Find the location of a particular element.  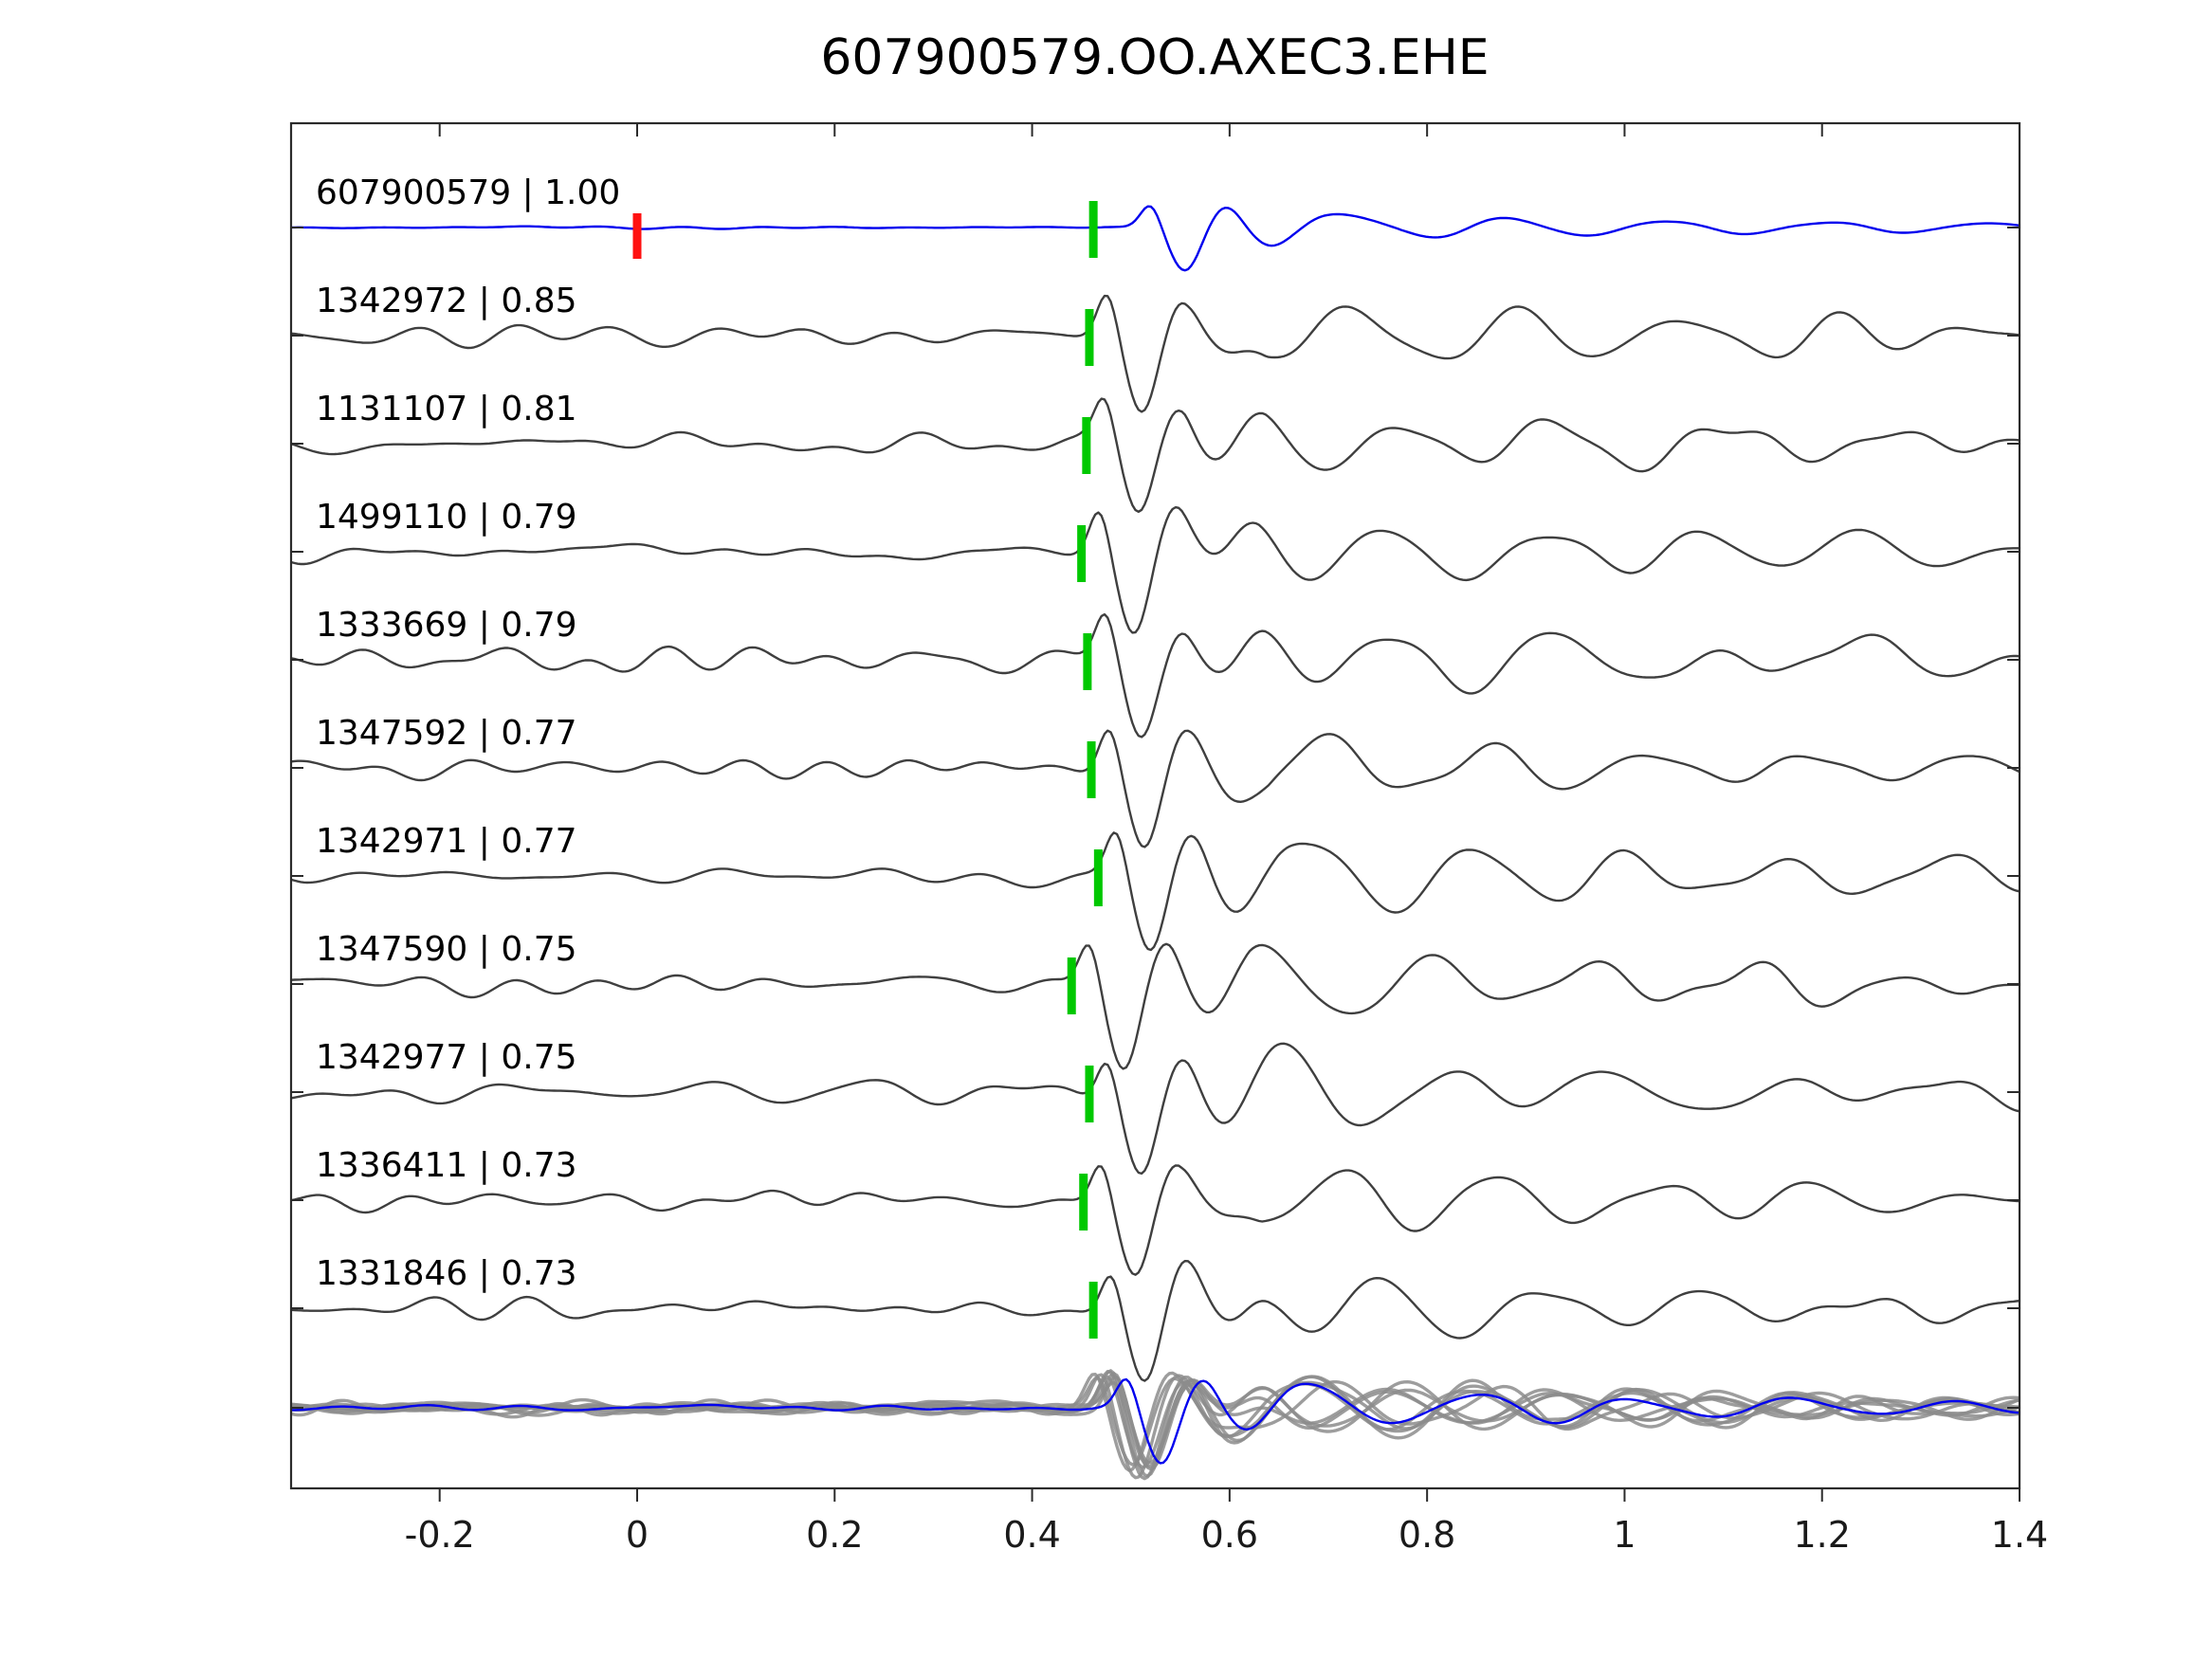

x-tick-label: 0.8 is located at coordinates (1426, 1535).